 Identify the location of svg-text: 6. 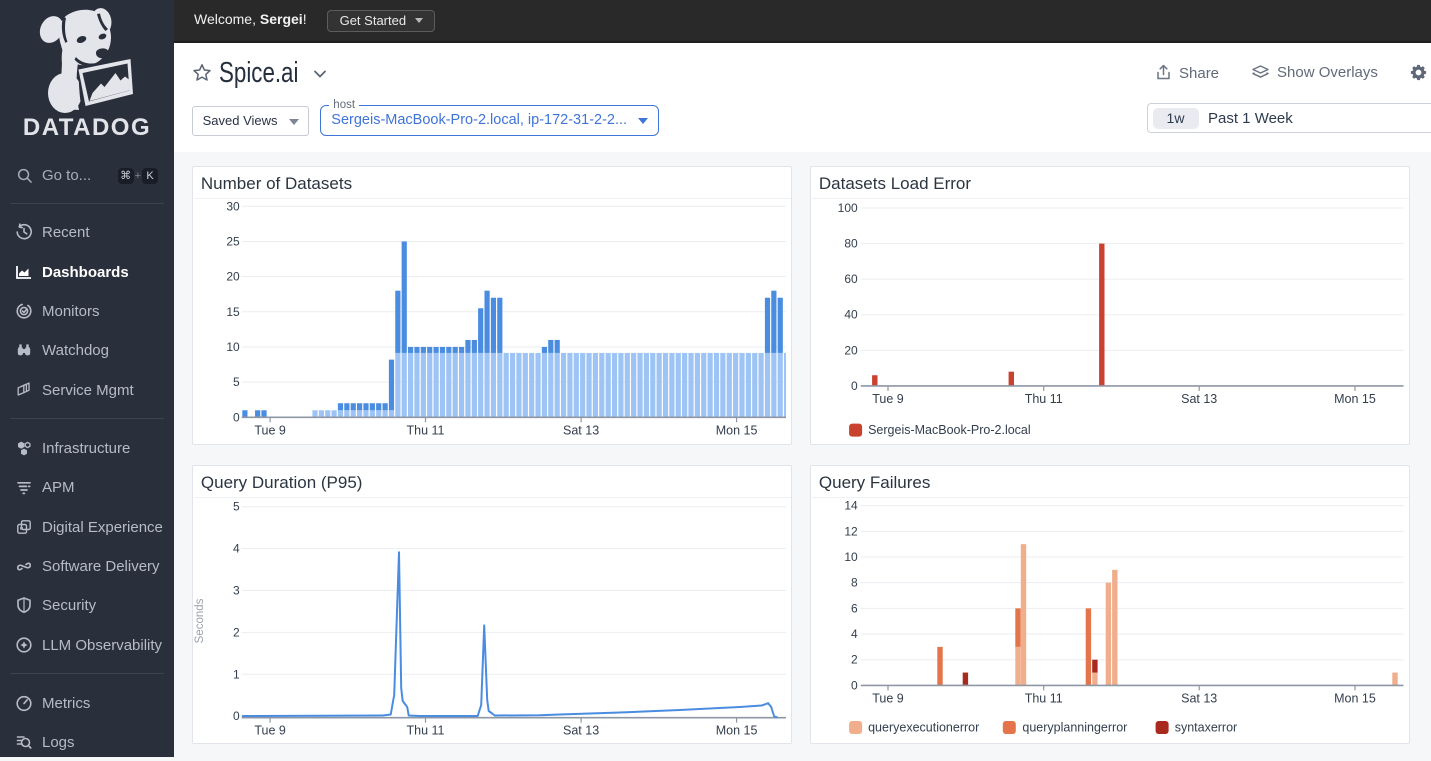
(854, 608).